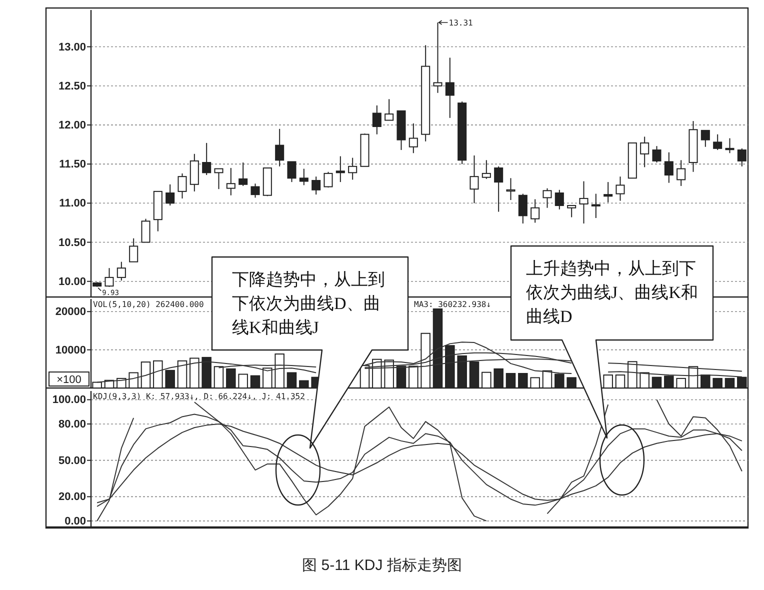 Image resolution: width=764 pixels, height=590 pixels. Describe the element at coordinates (72, 125) in the screenshot. I see `y-tick-label: 12.00` at that location.